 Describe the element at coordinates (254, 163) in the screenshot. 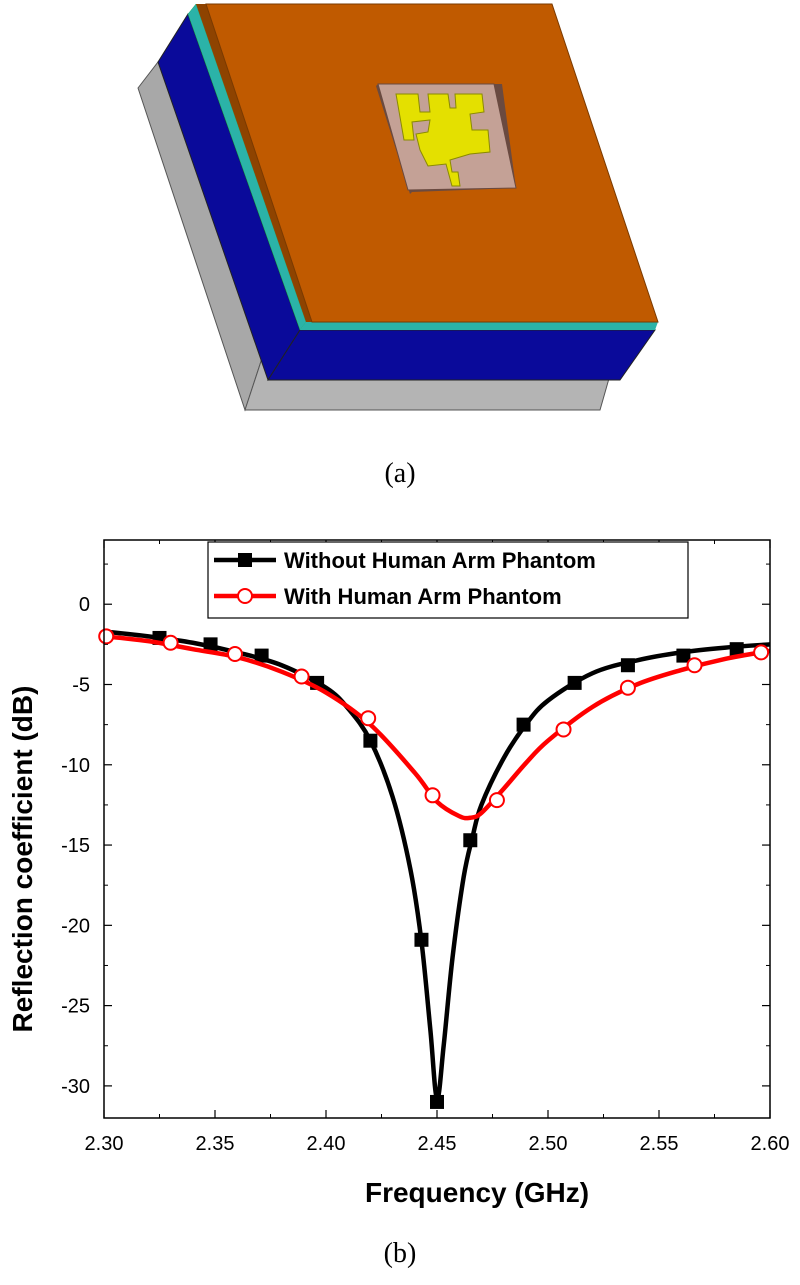

I see `copper-top-edge` at that location.